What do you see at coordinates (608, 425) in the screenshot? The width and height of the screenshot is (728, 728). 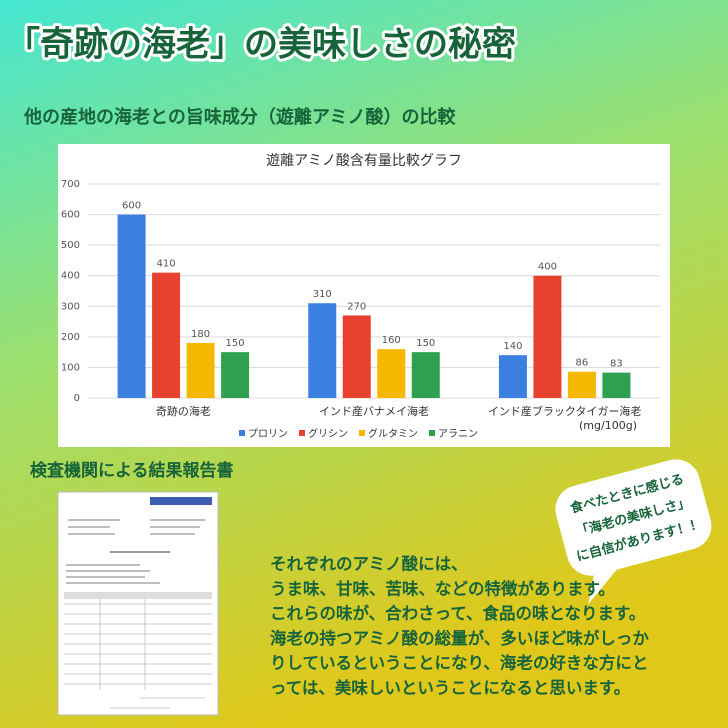 I see `annotation: (mg/100g)` at bounding box center [608, 425].